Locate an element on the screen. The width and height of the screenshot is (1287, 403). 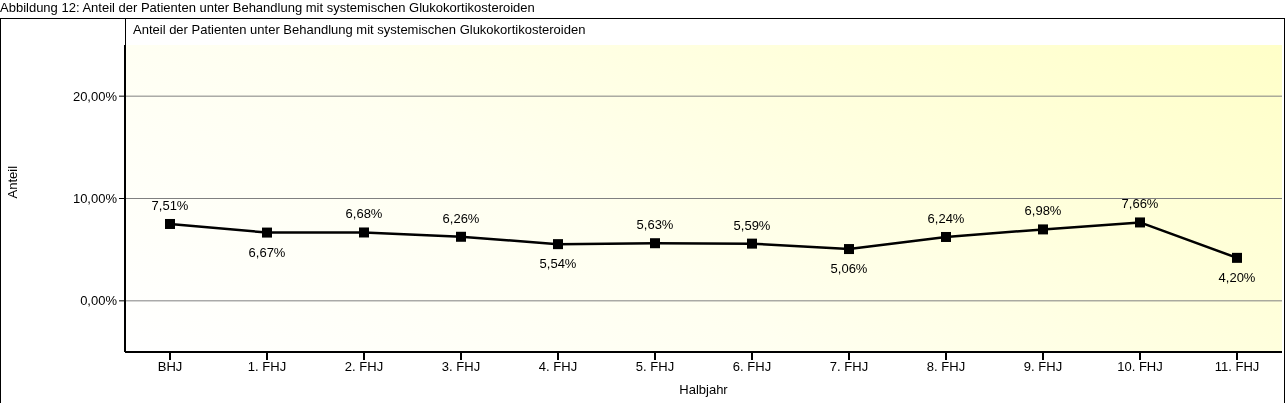
data-label: 5,63% is located at coordinates (655, 225).